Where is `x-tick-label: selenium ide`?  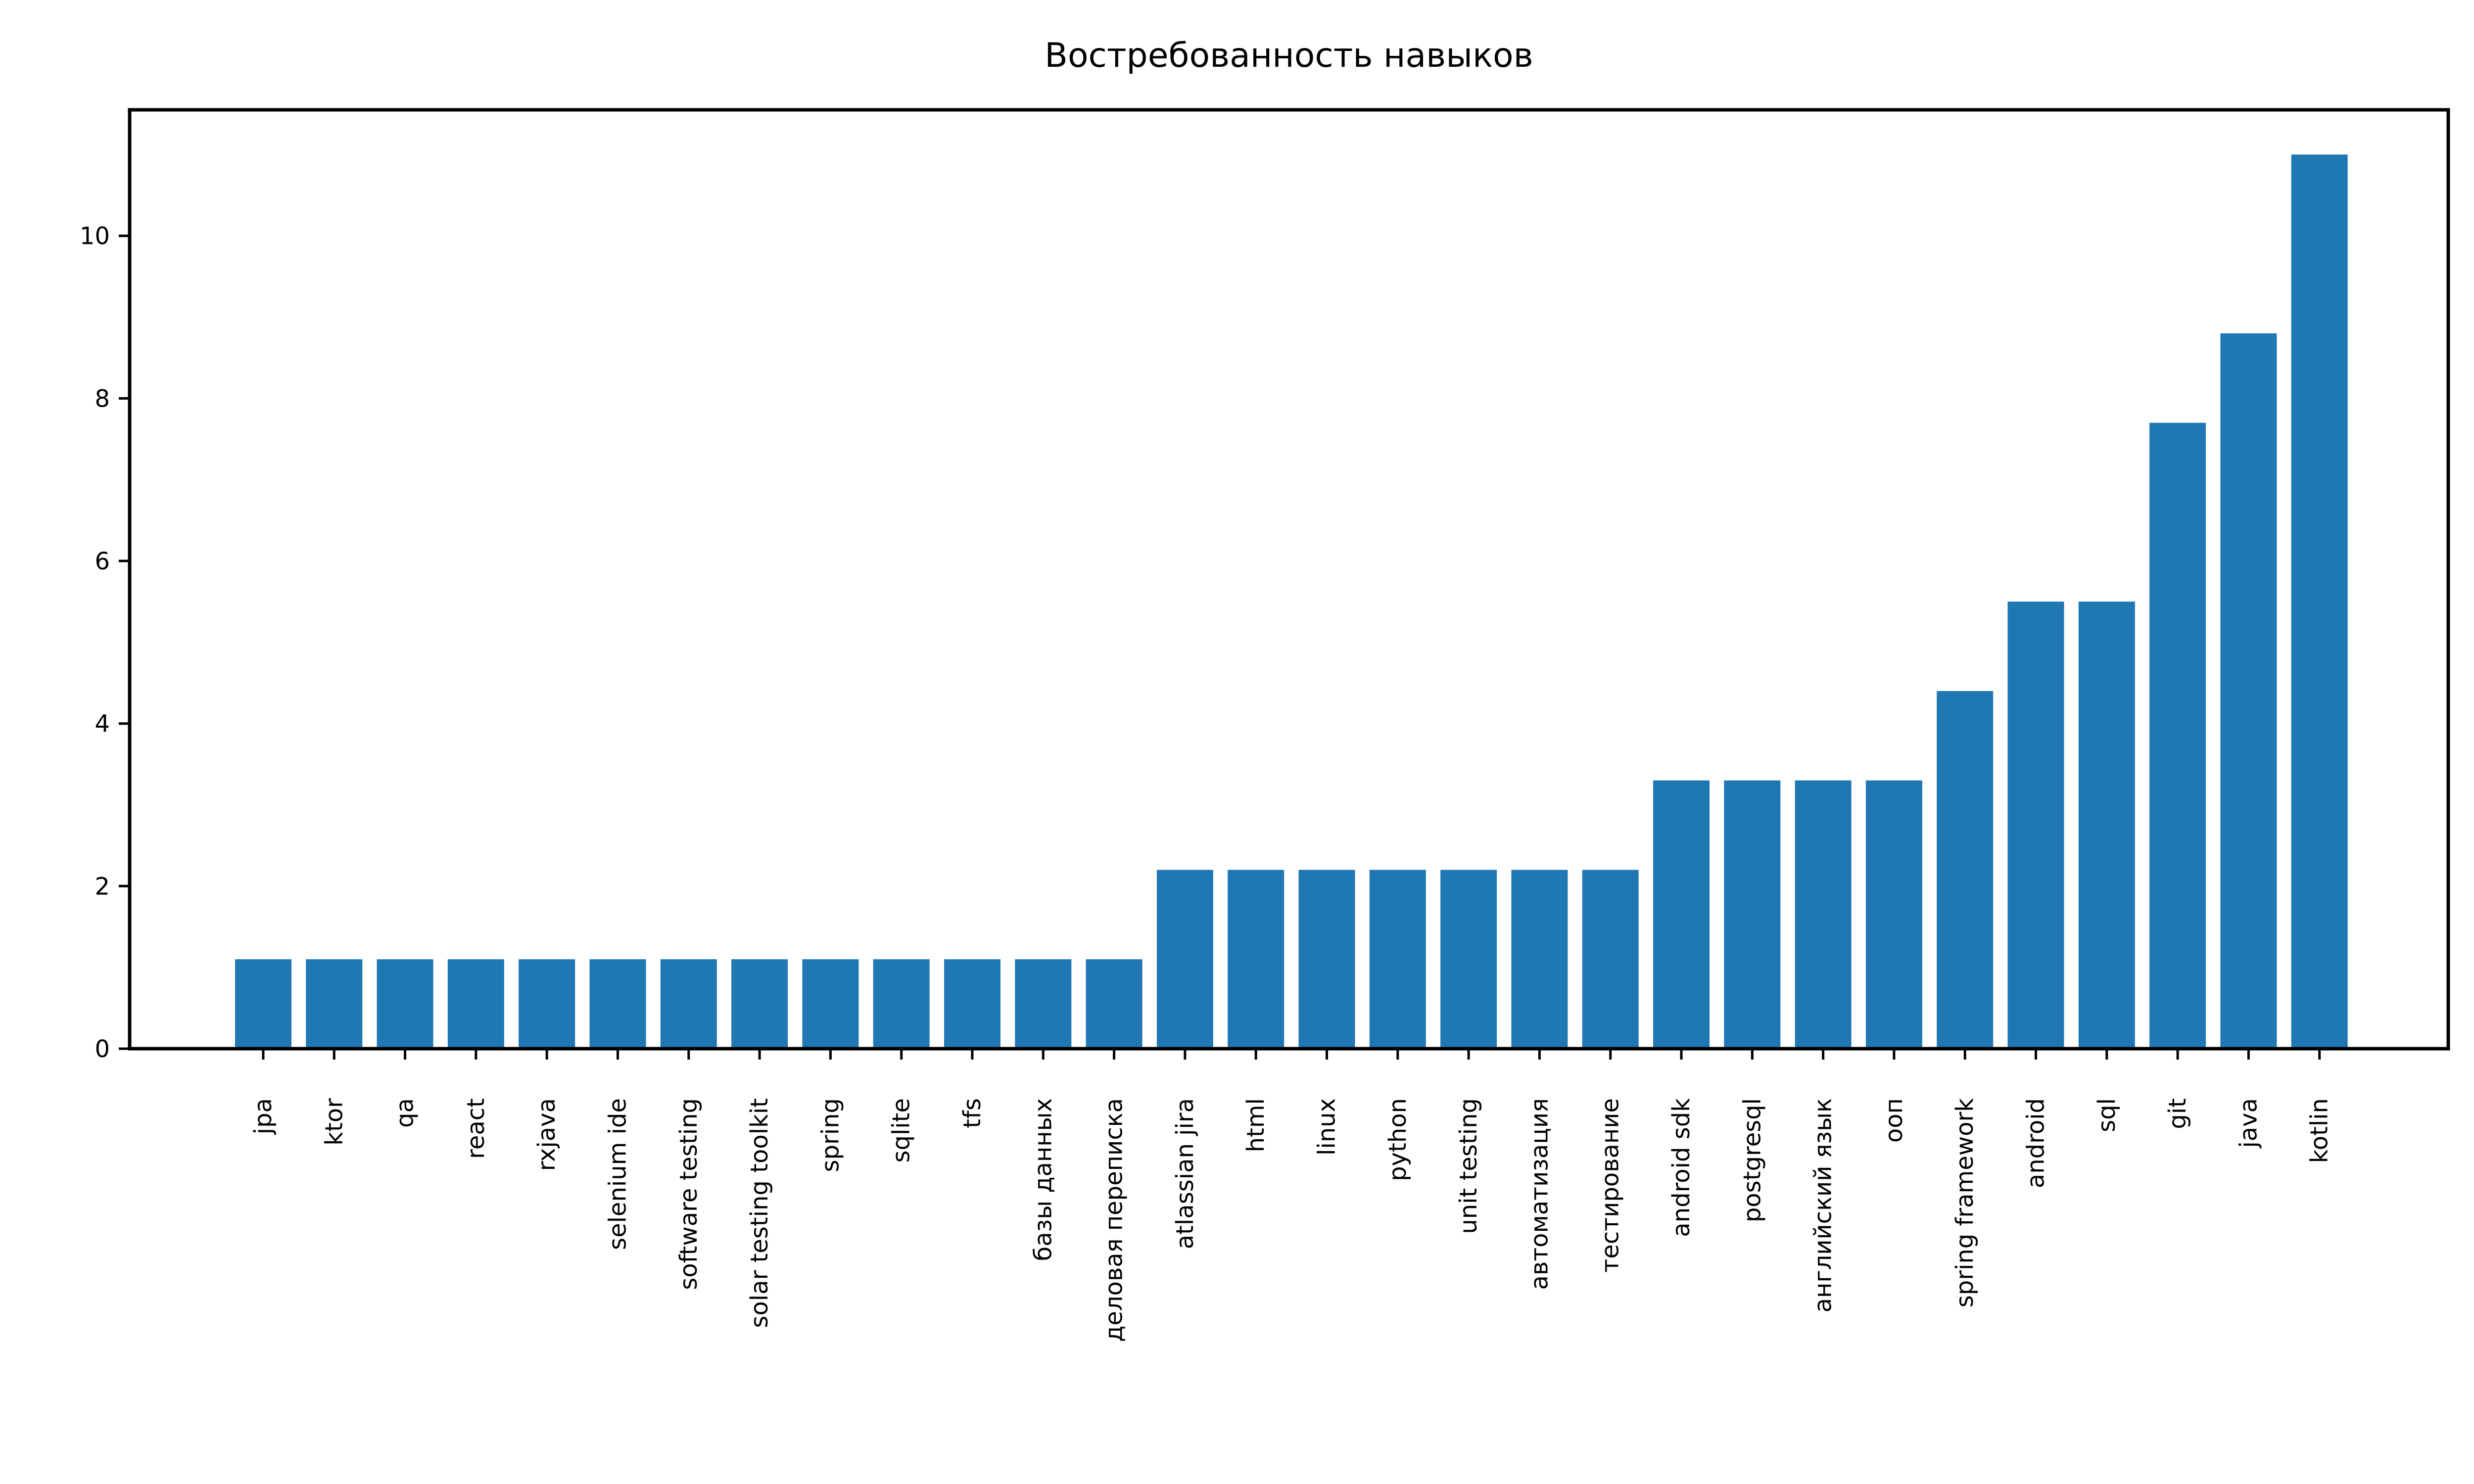
x-tick-label: selenium ide is located at coordinates (618, 1174).